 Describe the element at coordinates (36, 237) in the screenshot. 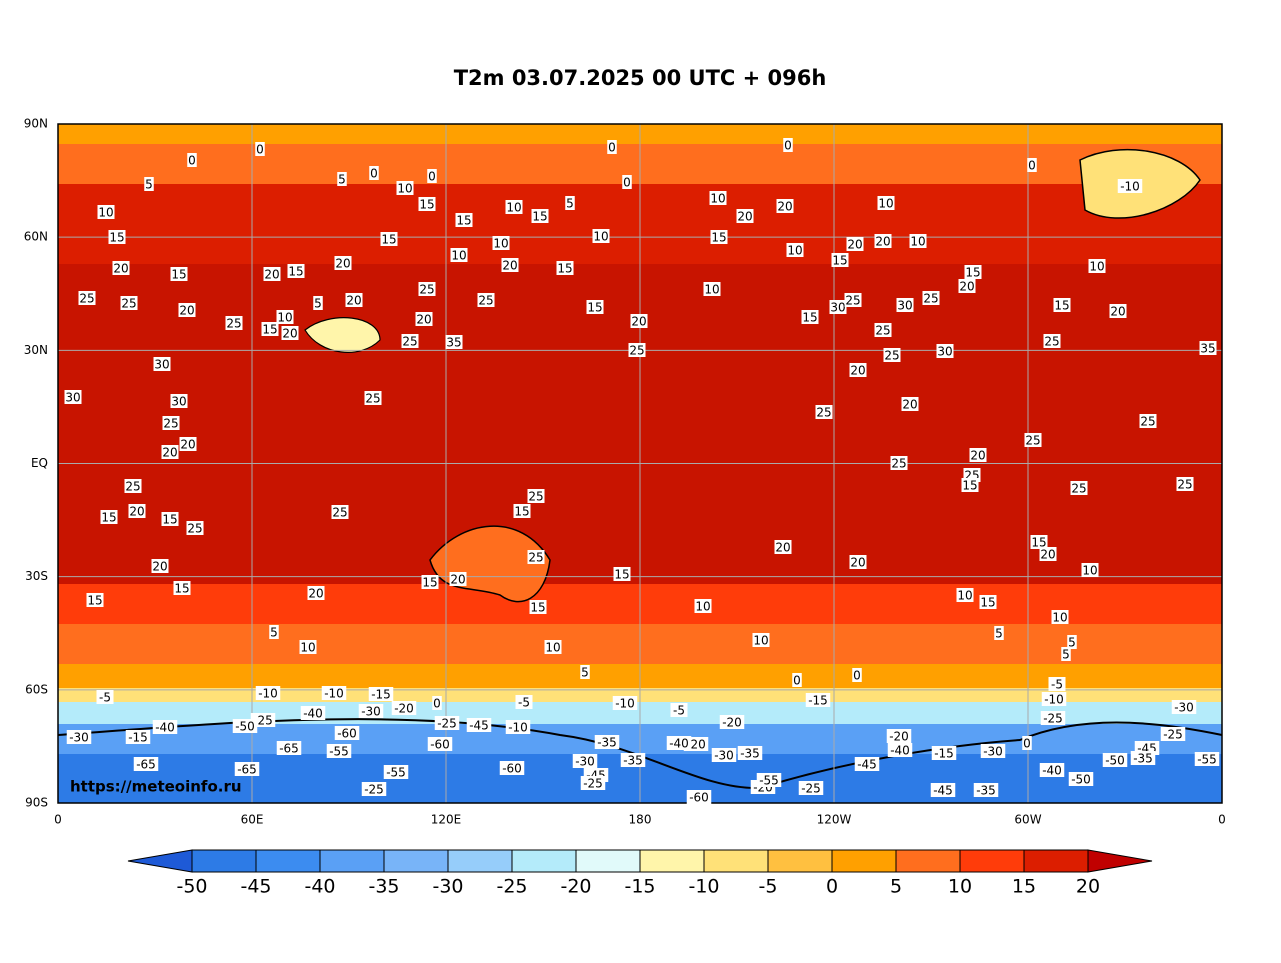

I see `lat-label: 60N` at that location.